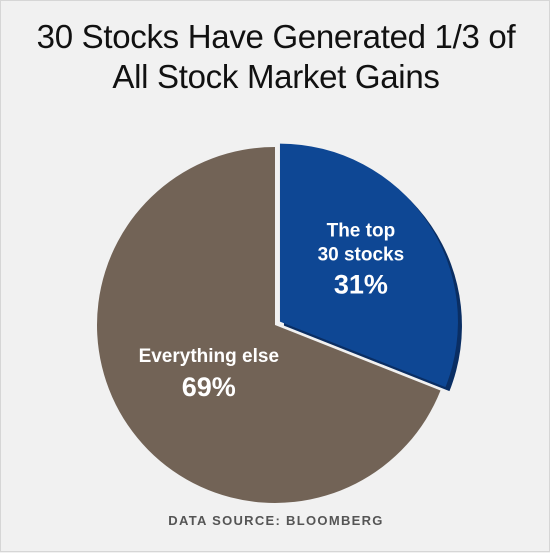  I want to click on everything-else-label: Everything else, so click(209, 356).